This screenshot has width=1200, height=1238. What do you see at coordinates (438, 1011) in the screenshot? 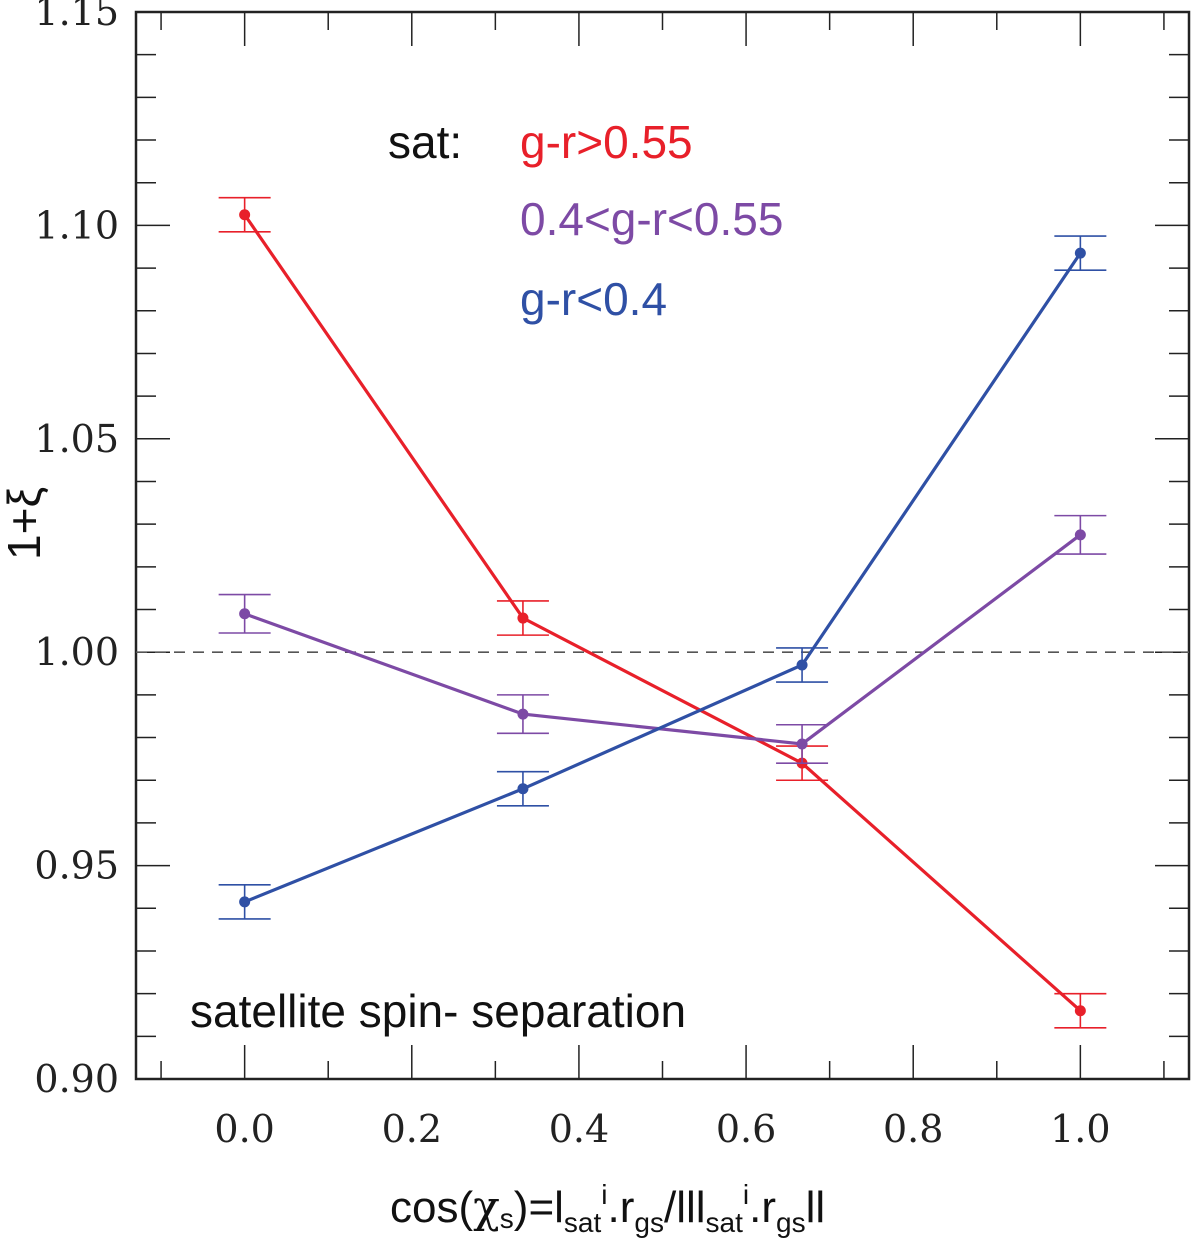
I see `annotation-text: satellite spin- separation` at bounding box center [438, 1011].